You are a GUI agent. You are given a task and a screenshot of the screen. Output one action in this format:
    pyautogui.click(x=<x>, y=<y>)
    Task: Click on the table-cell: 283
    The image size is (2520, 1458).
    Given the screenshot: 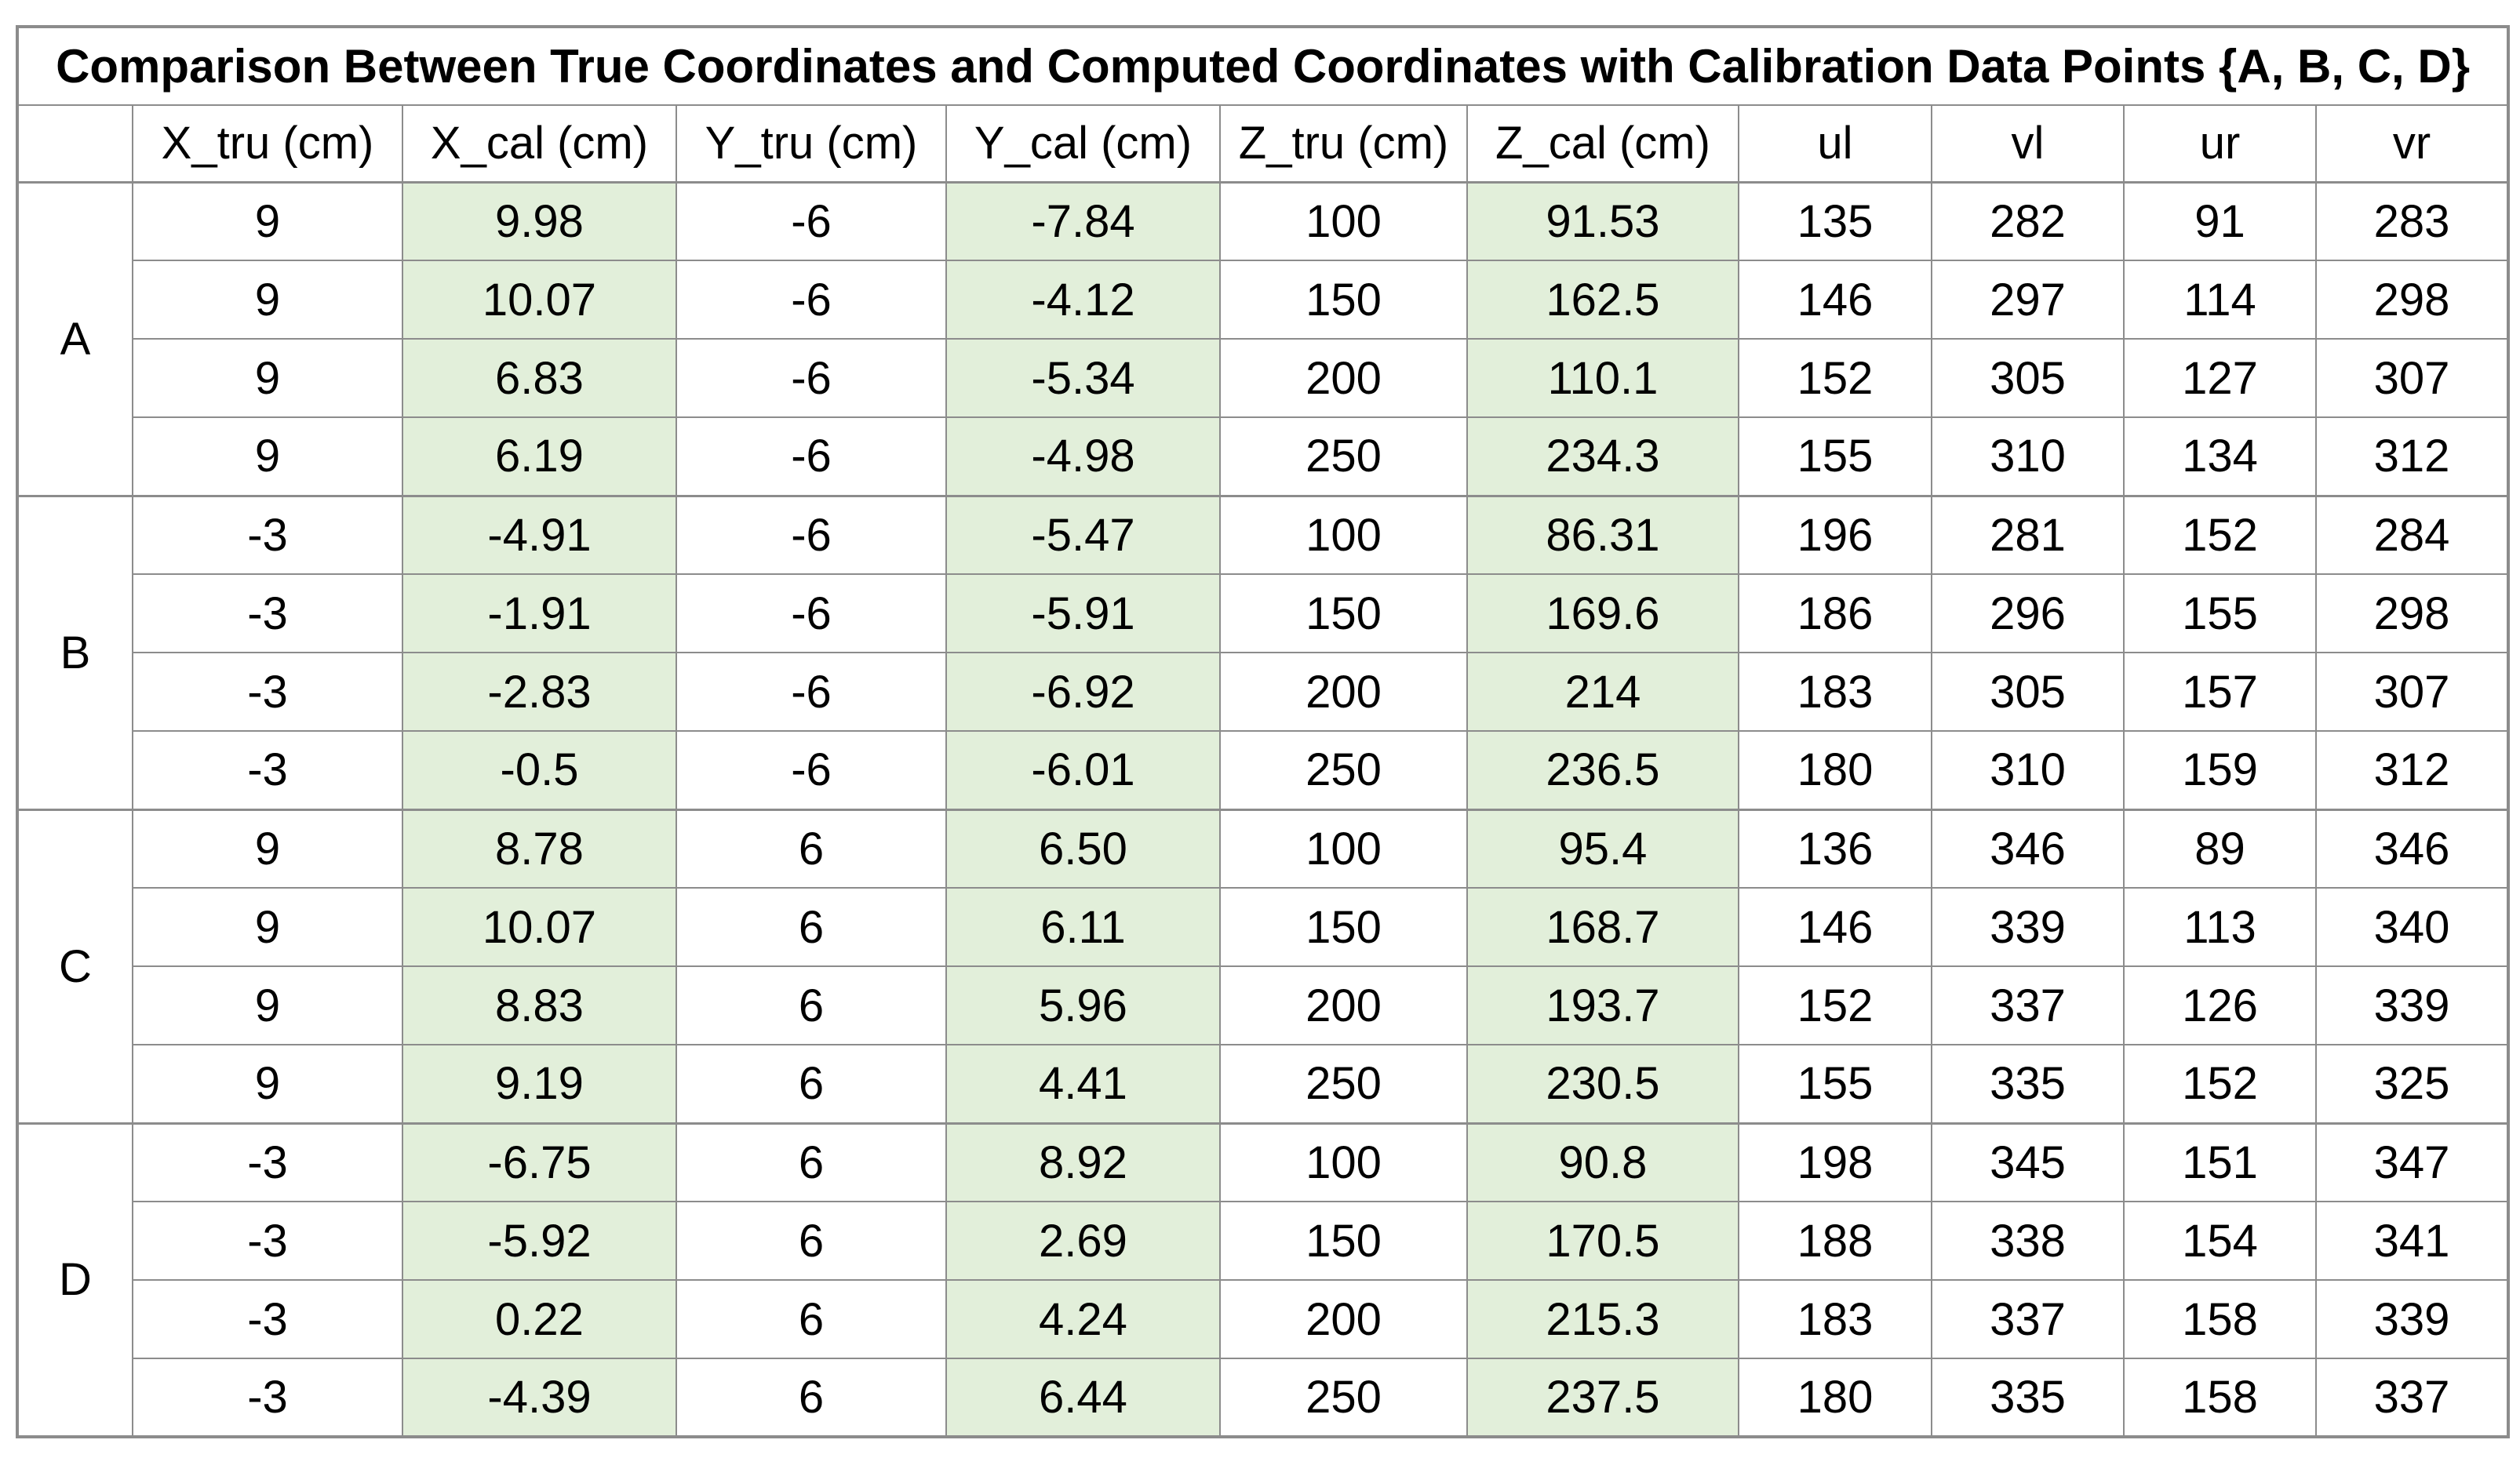 What is the action you would take?
    pyautogui.click(x=2412, y=220)
    